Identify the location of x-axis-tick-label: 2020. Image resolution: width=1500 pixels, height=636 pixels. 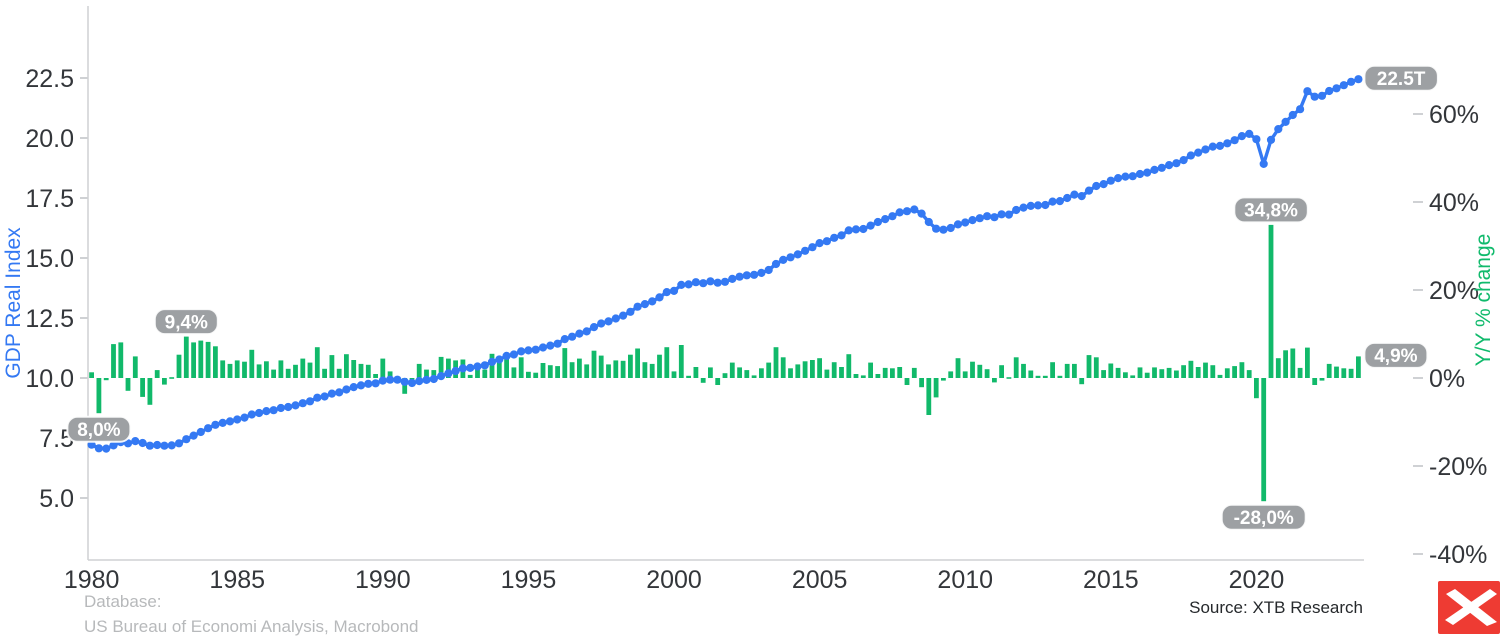
(1257, 580).